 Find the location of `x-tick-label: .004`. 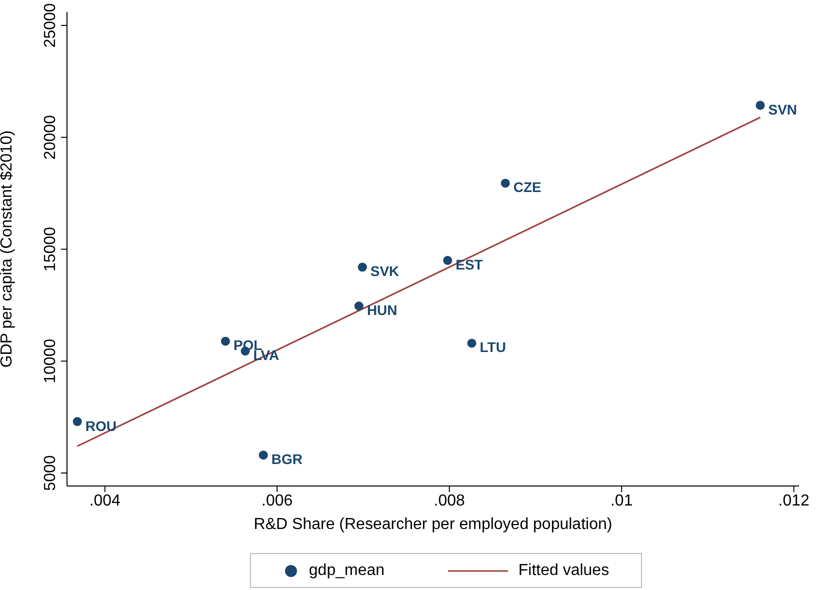

x-tick-label: .004 is located at coordinates (105, 501).